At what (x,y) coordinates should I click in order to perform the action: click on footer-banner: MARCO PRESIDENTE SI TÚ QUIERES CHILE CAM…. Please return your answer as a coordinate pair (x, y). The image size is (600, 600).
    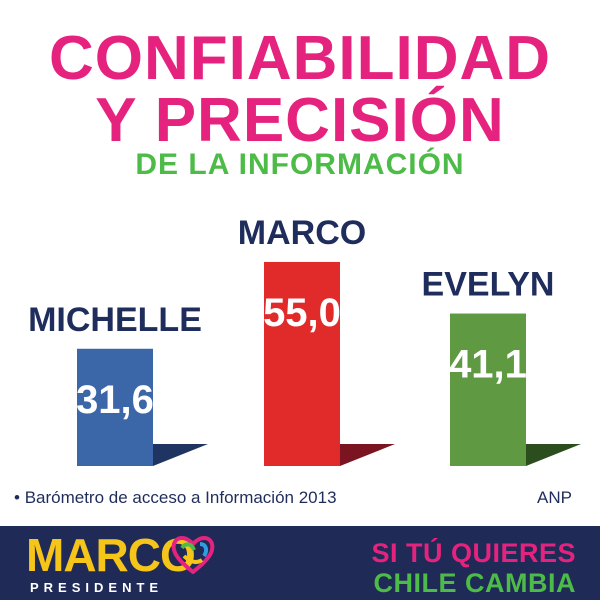
    Looking at the image, I should click on (300, 563).